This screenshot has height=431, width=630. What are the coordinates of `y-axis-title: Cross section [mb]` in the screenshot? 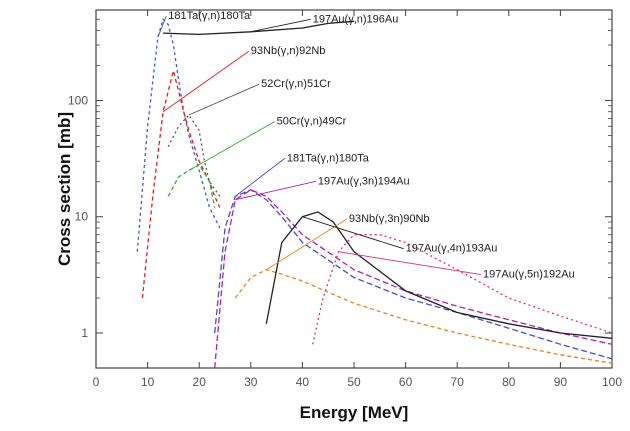 It's located at (64, 189).